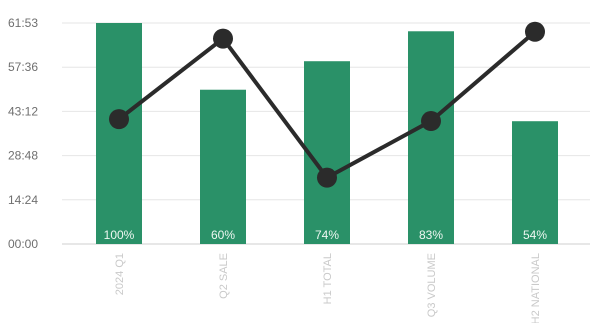 Image resolution: width=599 pixels, height=323 pixels. I want to click on y-tick-label: 57:36, so click(23, 67).